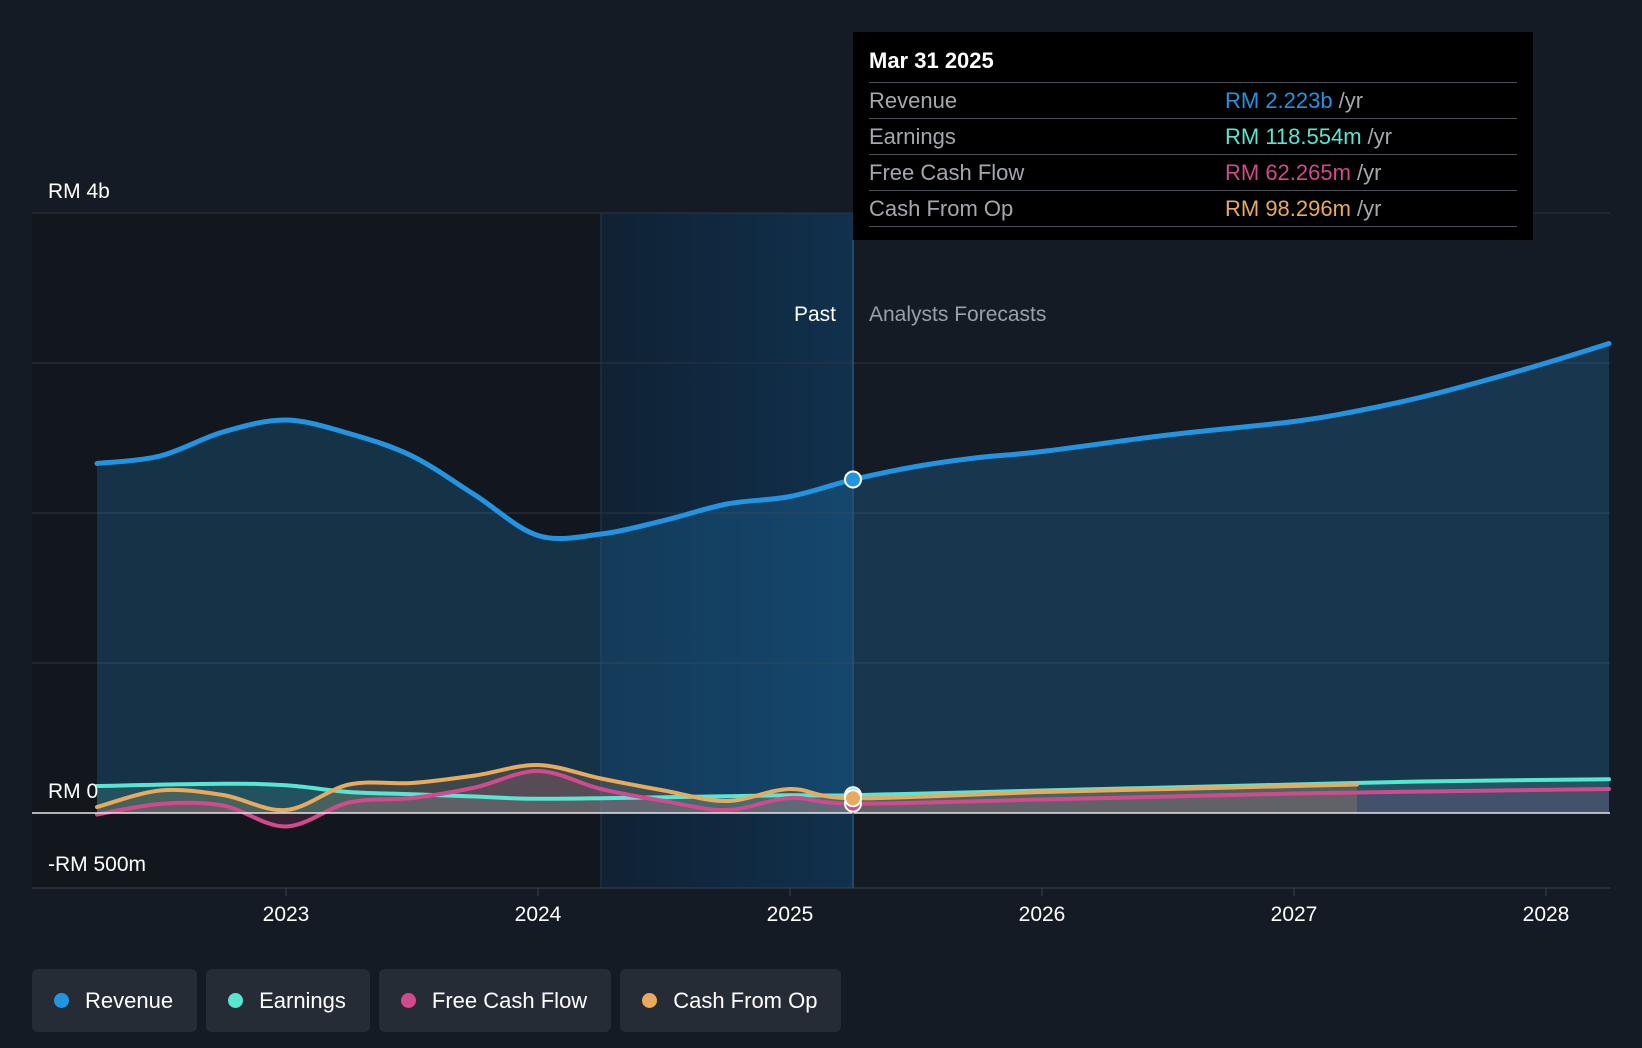 This screenshot has height=1048, width=1642. Describe the element at coordinates (1293, 136) in the screenshot. I see `tooltip-value: RM 118.554m` at that location.